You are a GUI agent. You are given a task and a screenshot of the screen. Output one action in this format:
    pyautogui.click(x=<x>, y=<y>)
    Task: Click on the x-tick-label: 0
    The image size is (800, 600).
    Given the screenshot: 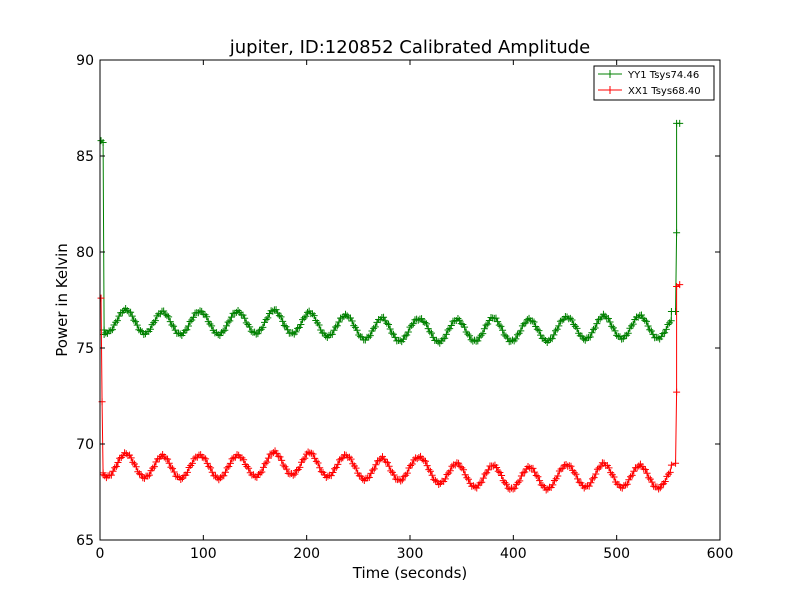 What is the action you would take?
    pyautogui.click(x=100, y=554)
    